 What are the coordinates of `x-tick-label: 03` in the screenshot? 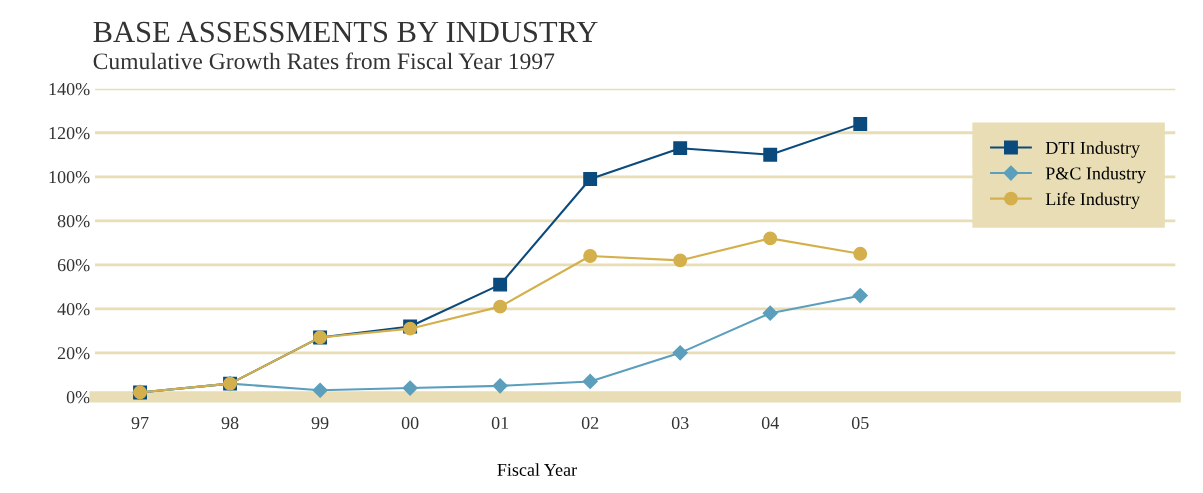 It's located at (680, 423).